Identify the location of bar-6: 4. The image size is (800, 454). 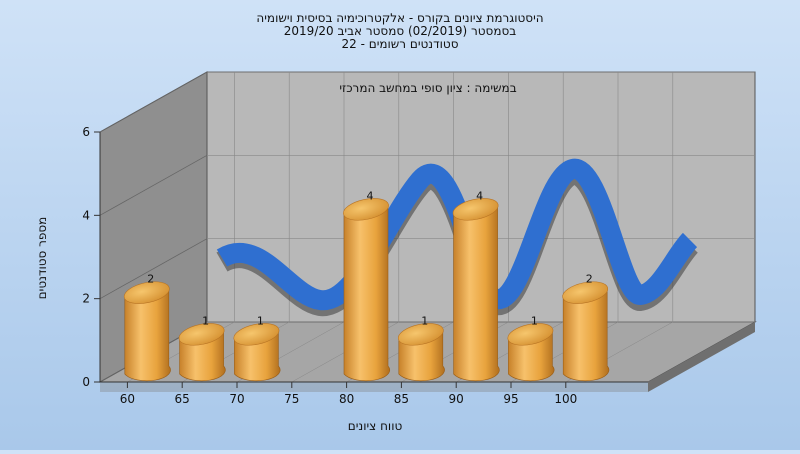
(476, 285).